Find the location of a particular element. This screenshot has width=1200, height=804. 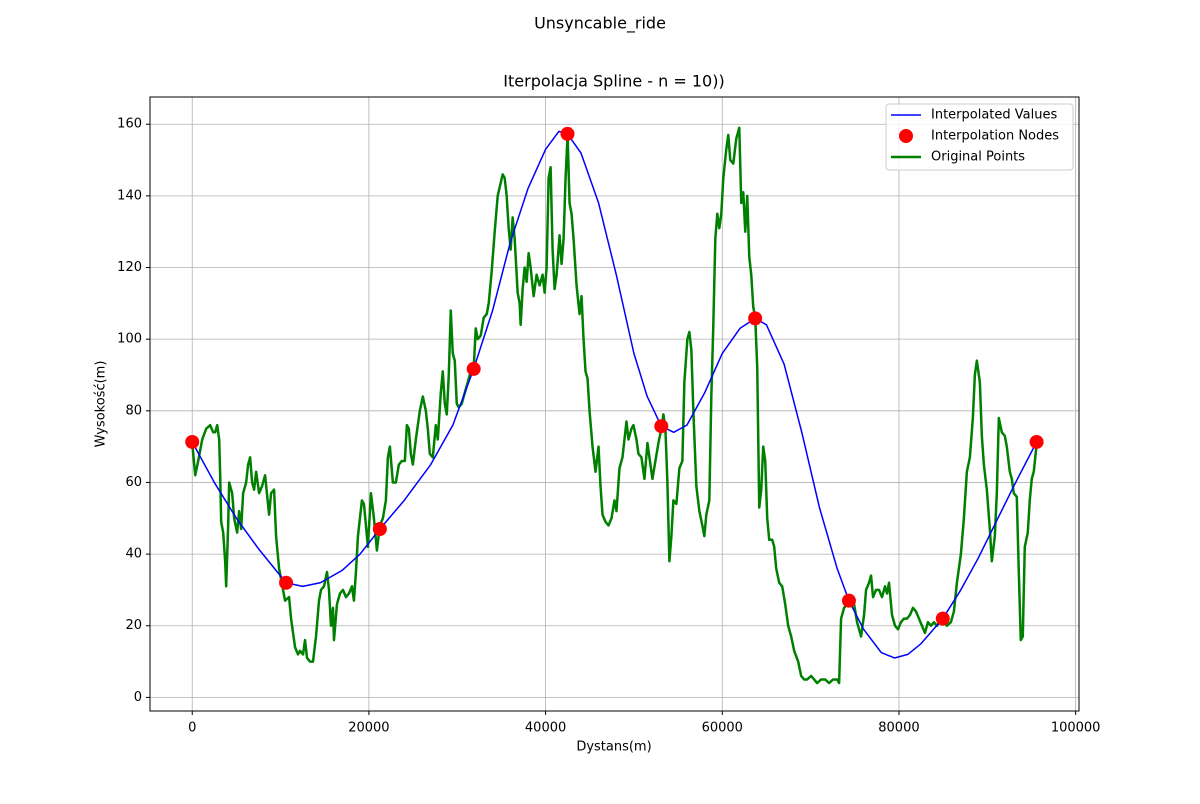

legend-marker is located at coordinates (906, 136).